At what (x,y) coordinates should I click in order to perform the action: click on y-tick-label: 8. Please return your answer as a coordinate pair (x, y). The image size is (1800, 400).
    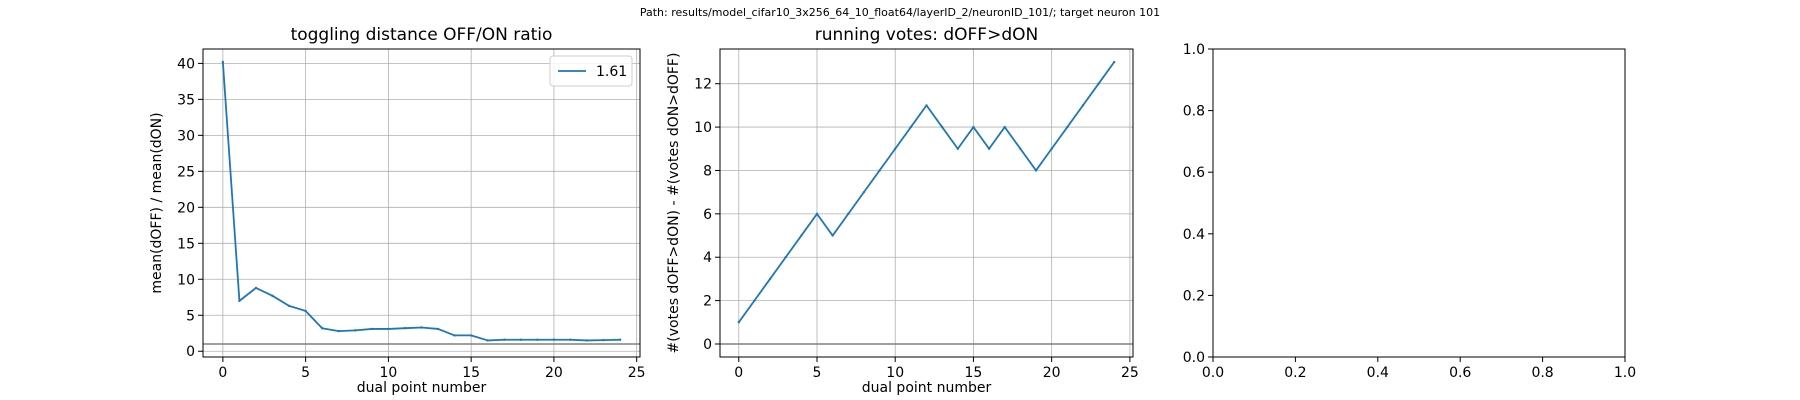
    Looking at the image, I should click on (707, 171).